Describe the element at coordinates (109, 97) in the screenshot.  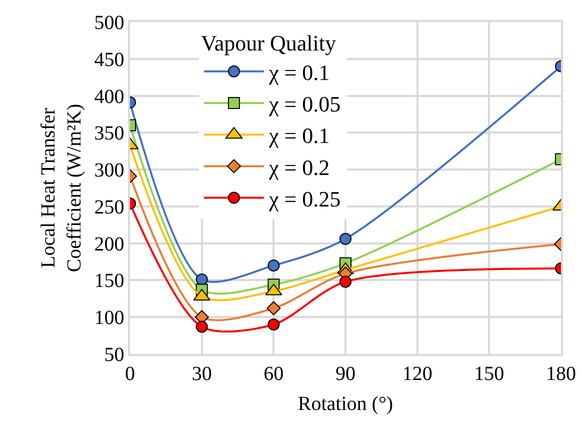
I see `y-tick-label: 400` at that location.